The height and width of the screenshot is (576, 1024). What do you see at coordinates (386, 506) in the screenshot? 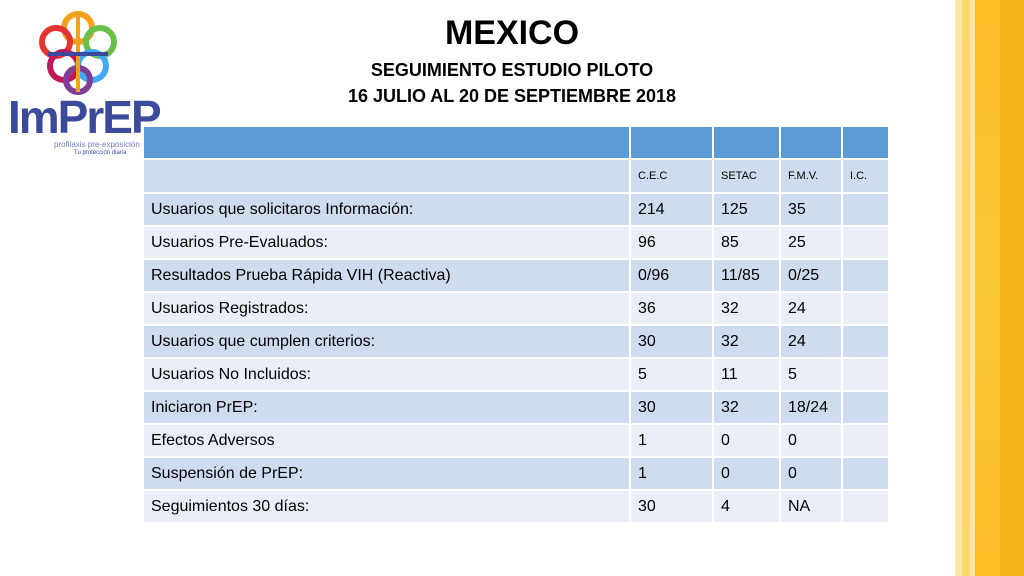
I see `row-label: Seguimientos 30 días:` at bounding box center [386, 506].